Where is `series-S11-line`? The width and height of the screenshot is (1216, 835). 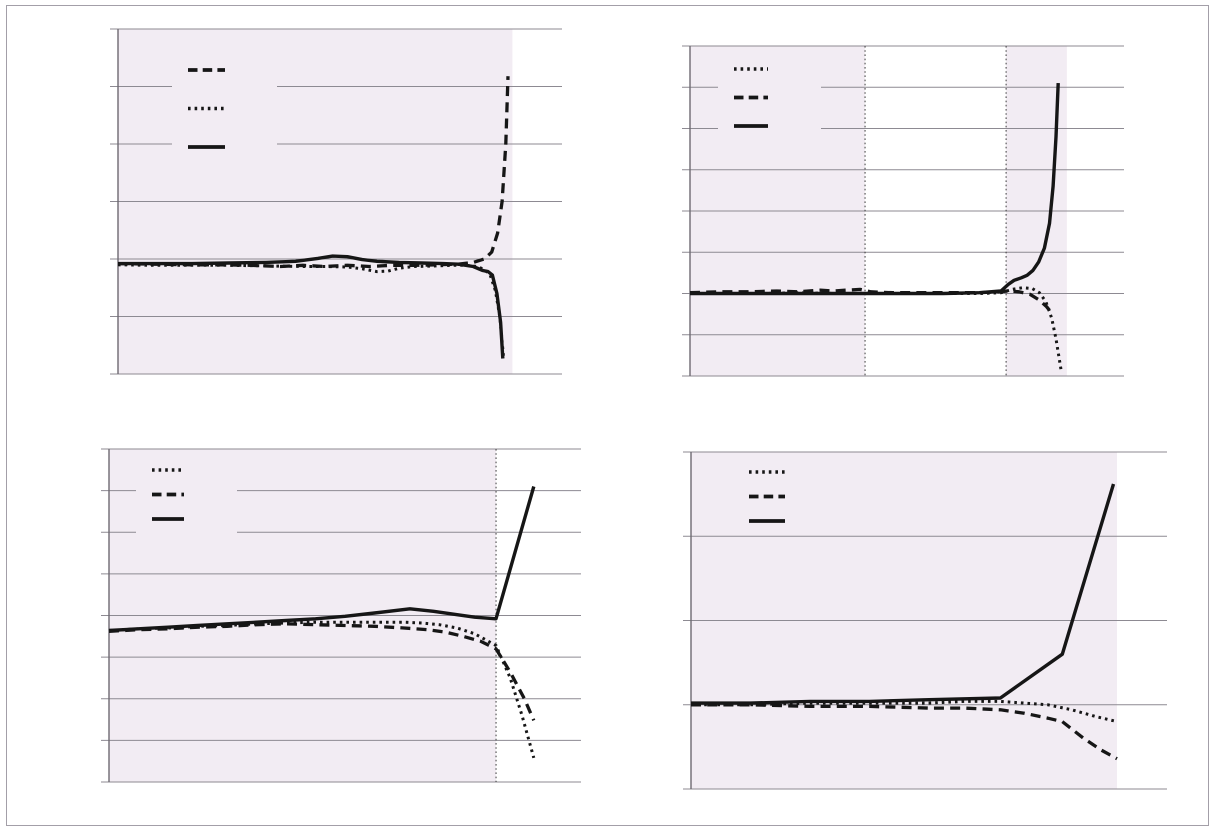 series-S11-line is located at coordinates (322, 689).